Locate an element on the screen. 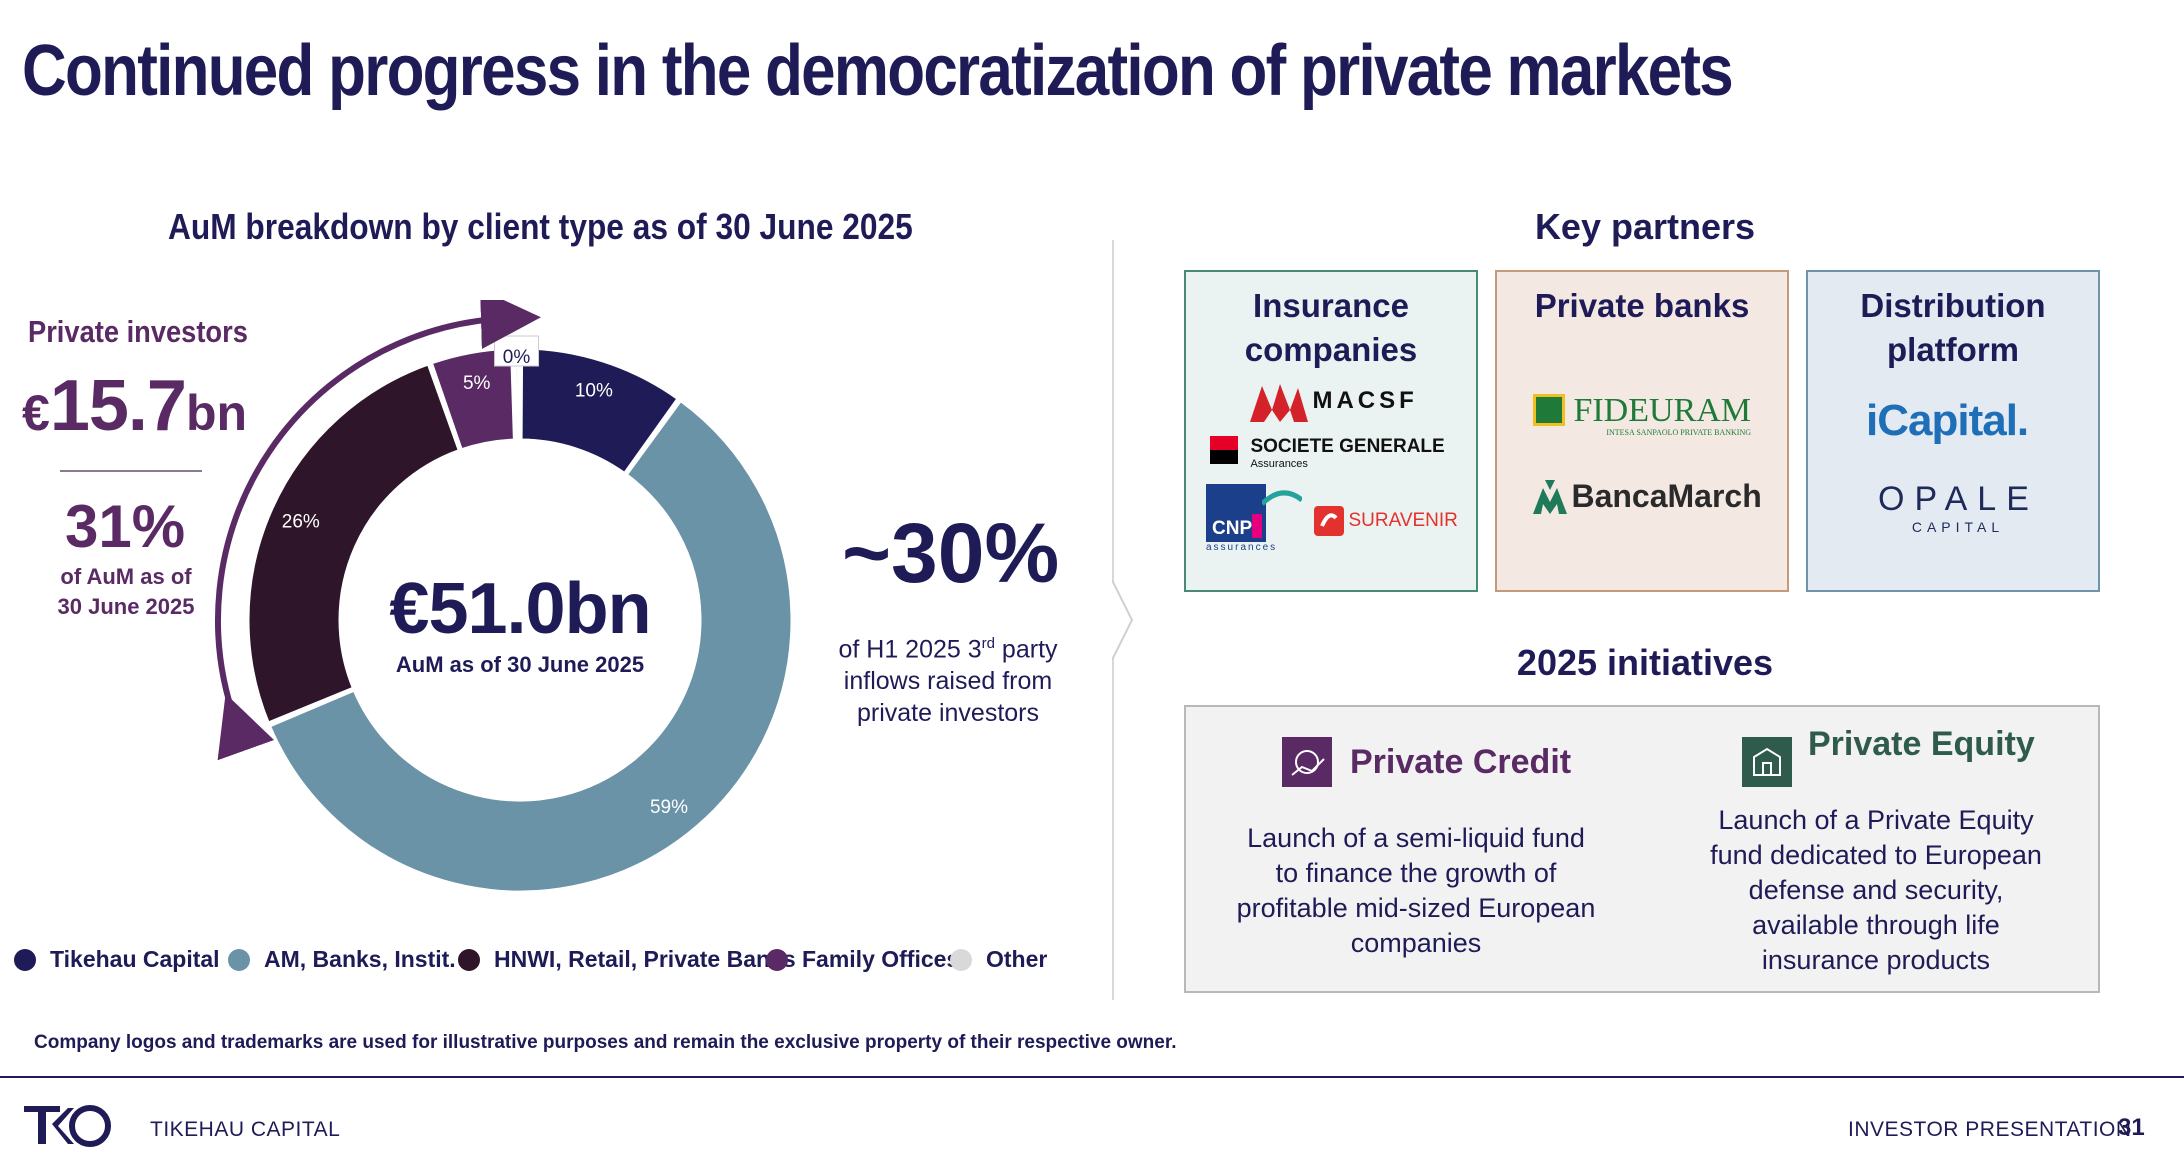  footer-doc-title: INVESTOR PRESENTATION is located at coordinates (1990, 1129).